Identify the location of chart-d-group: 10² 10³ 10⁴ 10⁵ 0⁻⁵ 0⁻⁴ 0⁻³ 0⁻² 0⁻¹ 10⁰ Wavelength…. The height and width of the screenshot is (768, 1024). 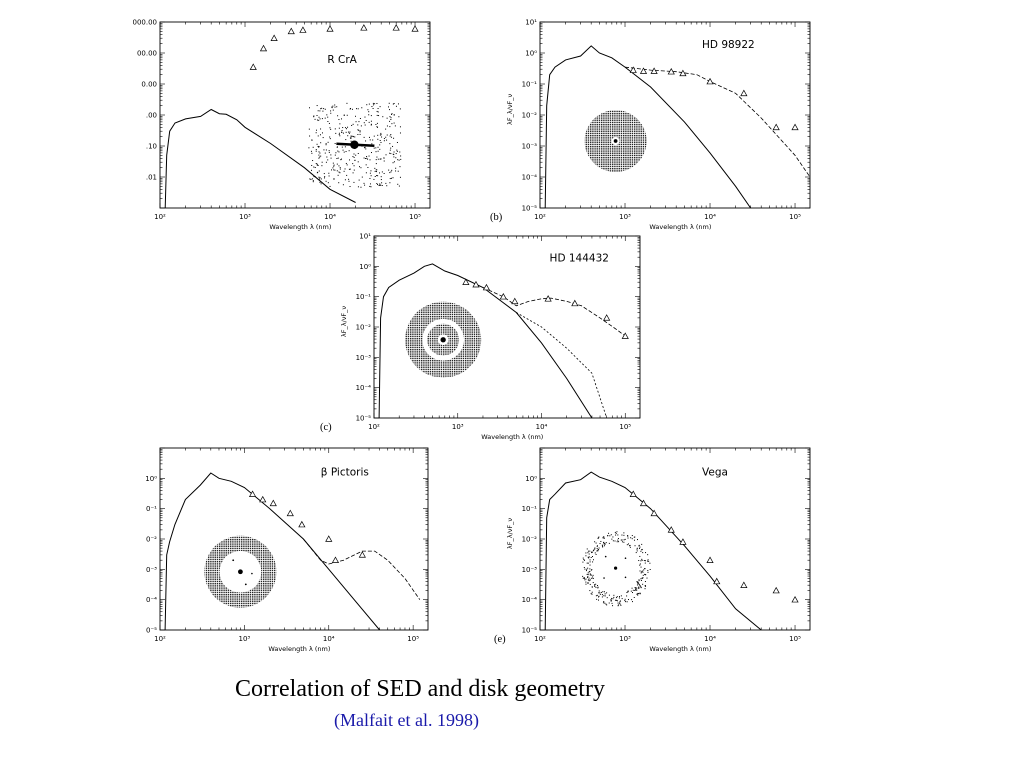
(287, 550).